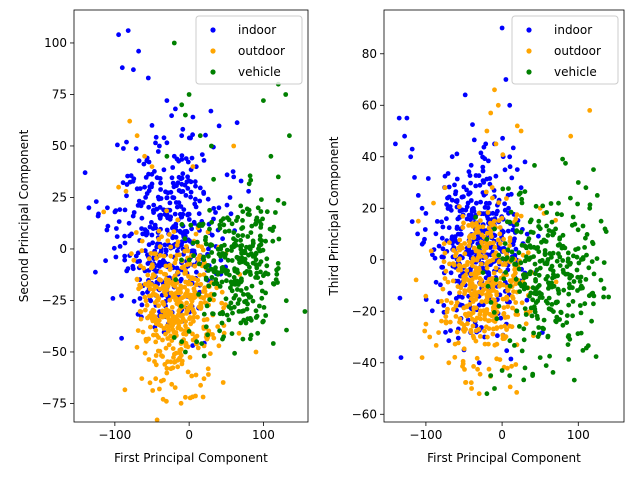 The height and width of the screenshot is (480, 640). Describe the element at coordinates (364, 311) in the screenshot. I see `y-tick-label: −20` at that location.